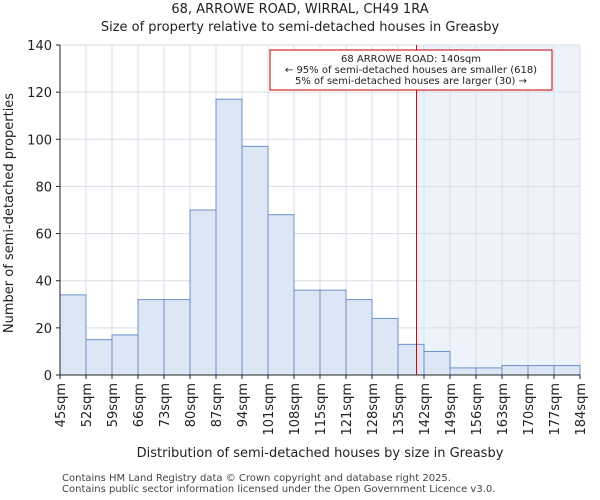 Image resolution: width=600 pixels, height=500 pixels. Describe the element at coordinates (61, 405) in the screenshot. I see `x-tick-label: 45sqm` at that location.